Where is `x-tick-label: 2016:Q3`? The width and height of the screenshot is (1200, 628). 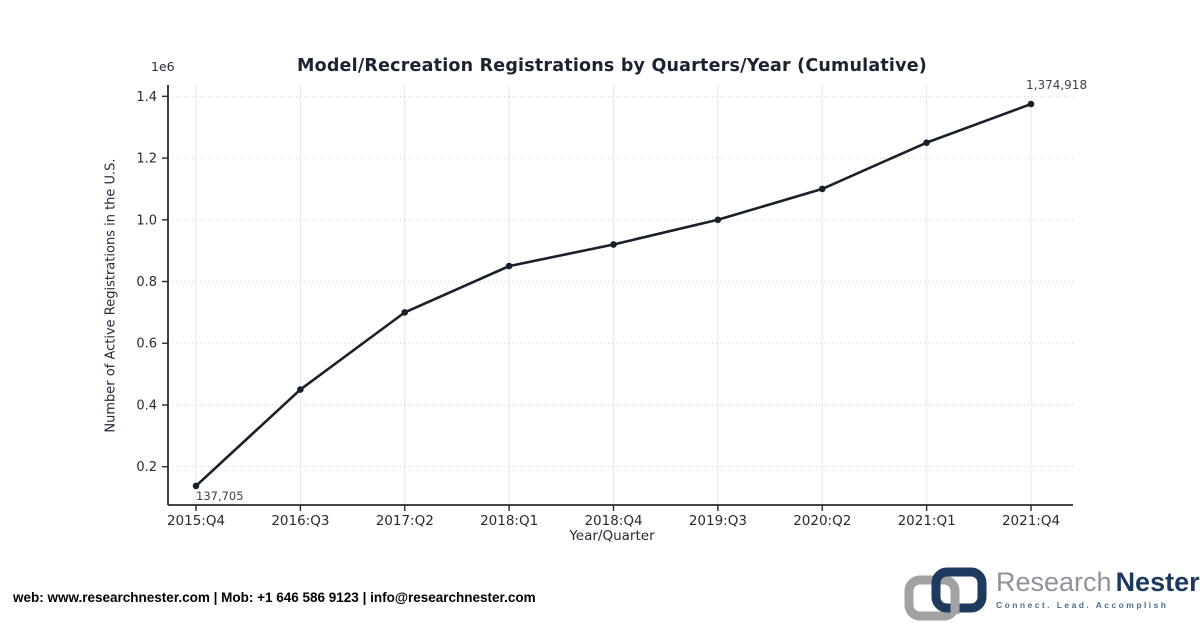 x-tick-label: 2016:Q3 is located at coordinates (300, 521).